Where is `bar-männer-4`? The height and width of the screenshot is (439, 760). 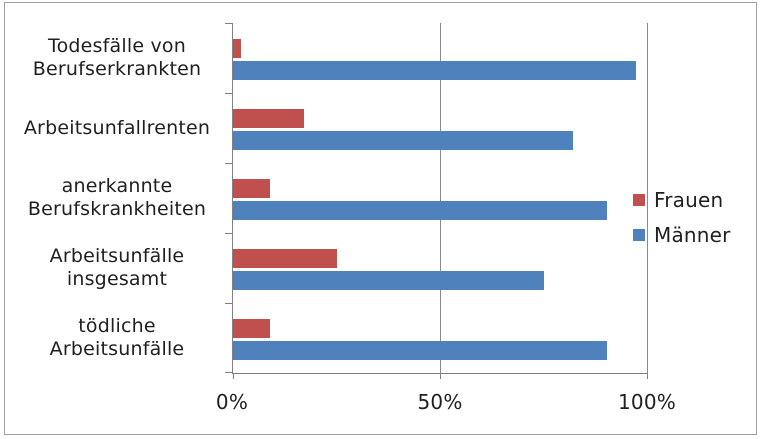
bar-männer-4 is located at coordinates (420, 350).